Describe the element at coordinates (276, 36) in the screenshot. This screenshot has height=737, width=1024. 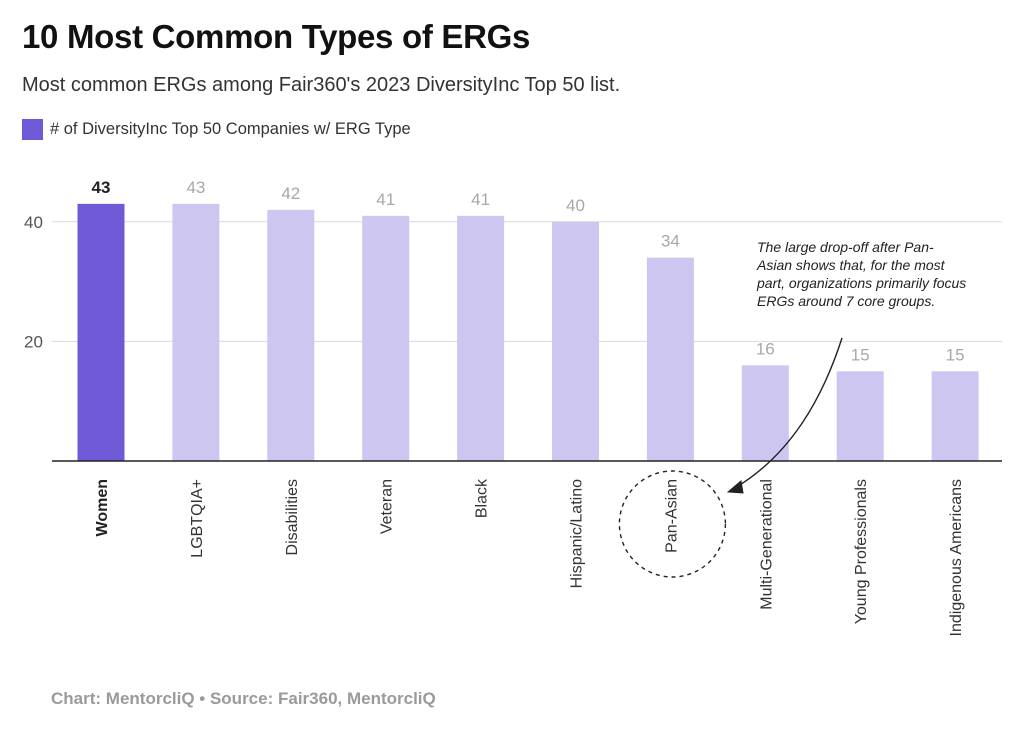
I see `chart-title: 10 Most Common Types of ERGs` at that location.